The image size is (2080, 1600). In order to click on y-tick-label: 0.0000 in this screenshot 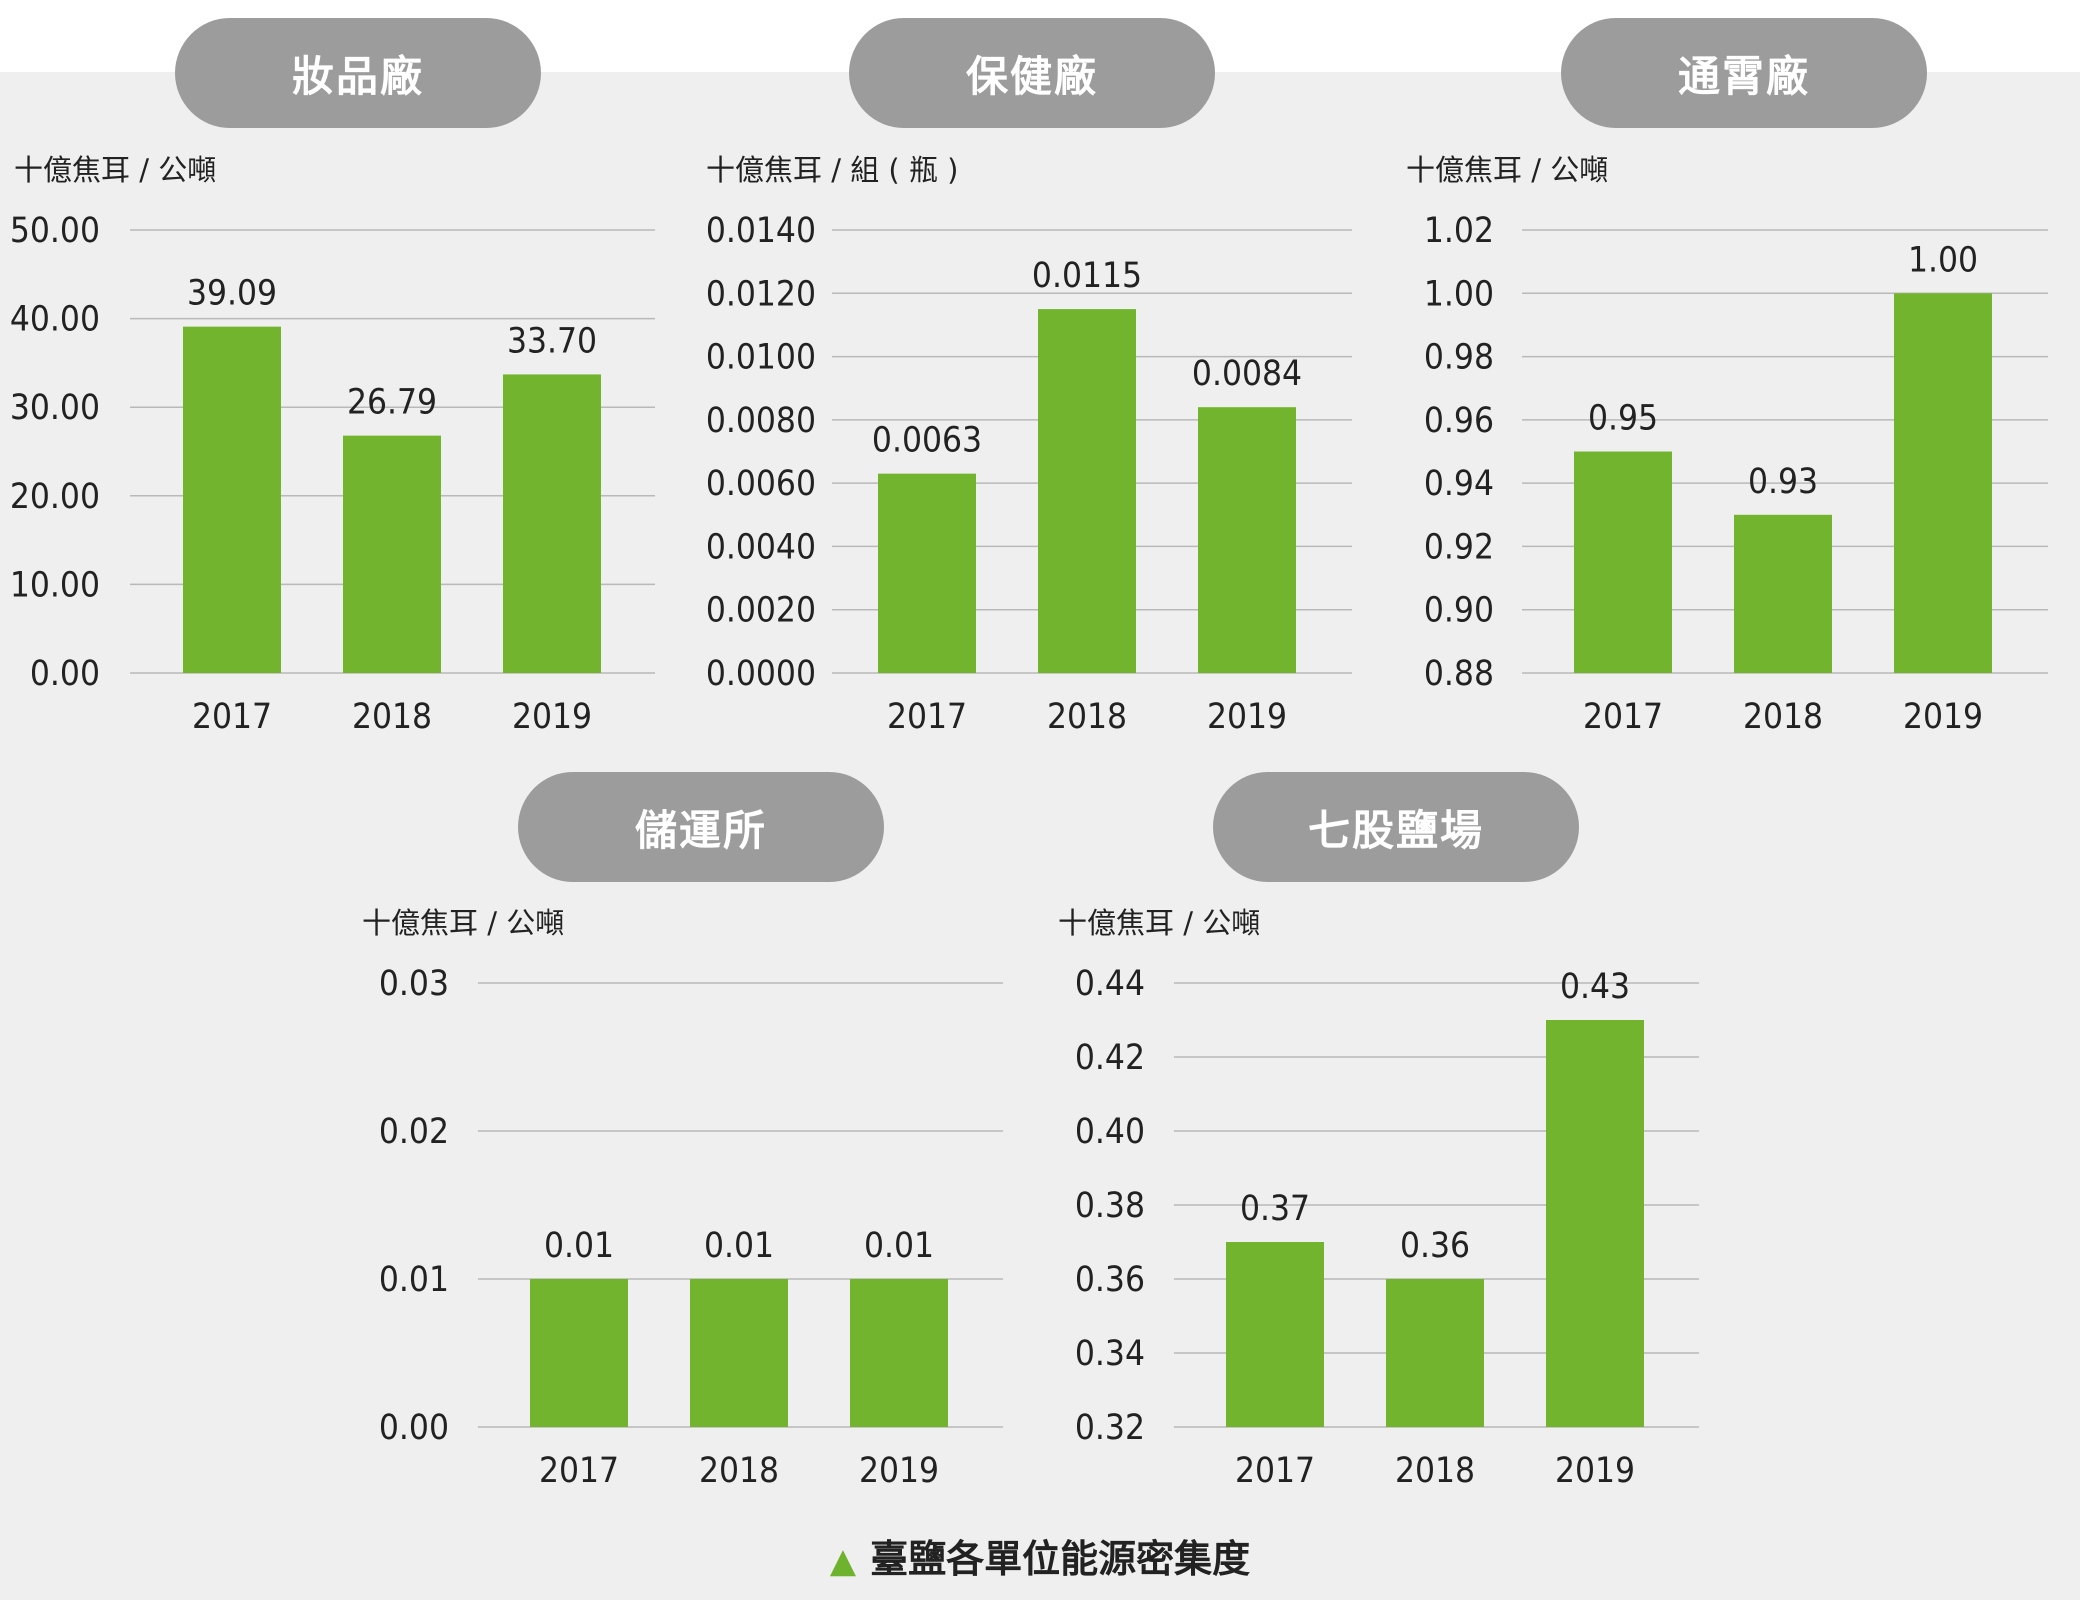, I will do `click(761, 674)`.